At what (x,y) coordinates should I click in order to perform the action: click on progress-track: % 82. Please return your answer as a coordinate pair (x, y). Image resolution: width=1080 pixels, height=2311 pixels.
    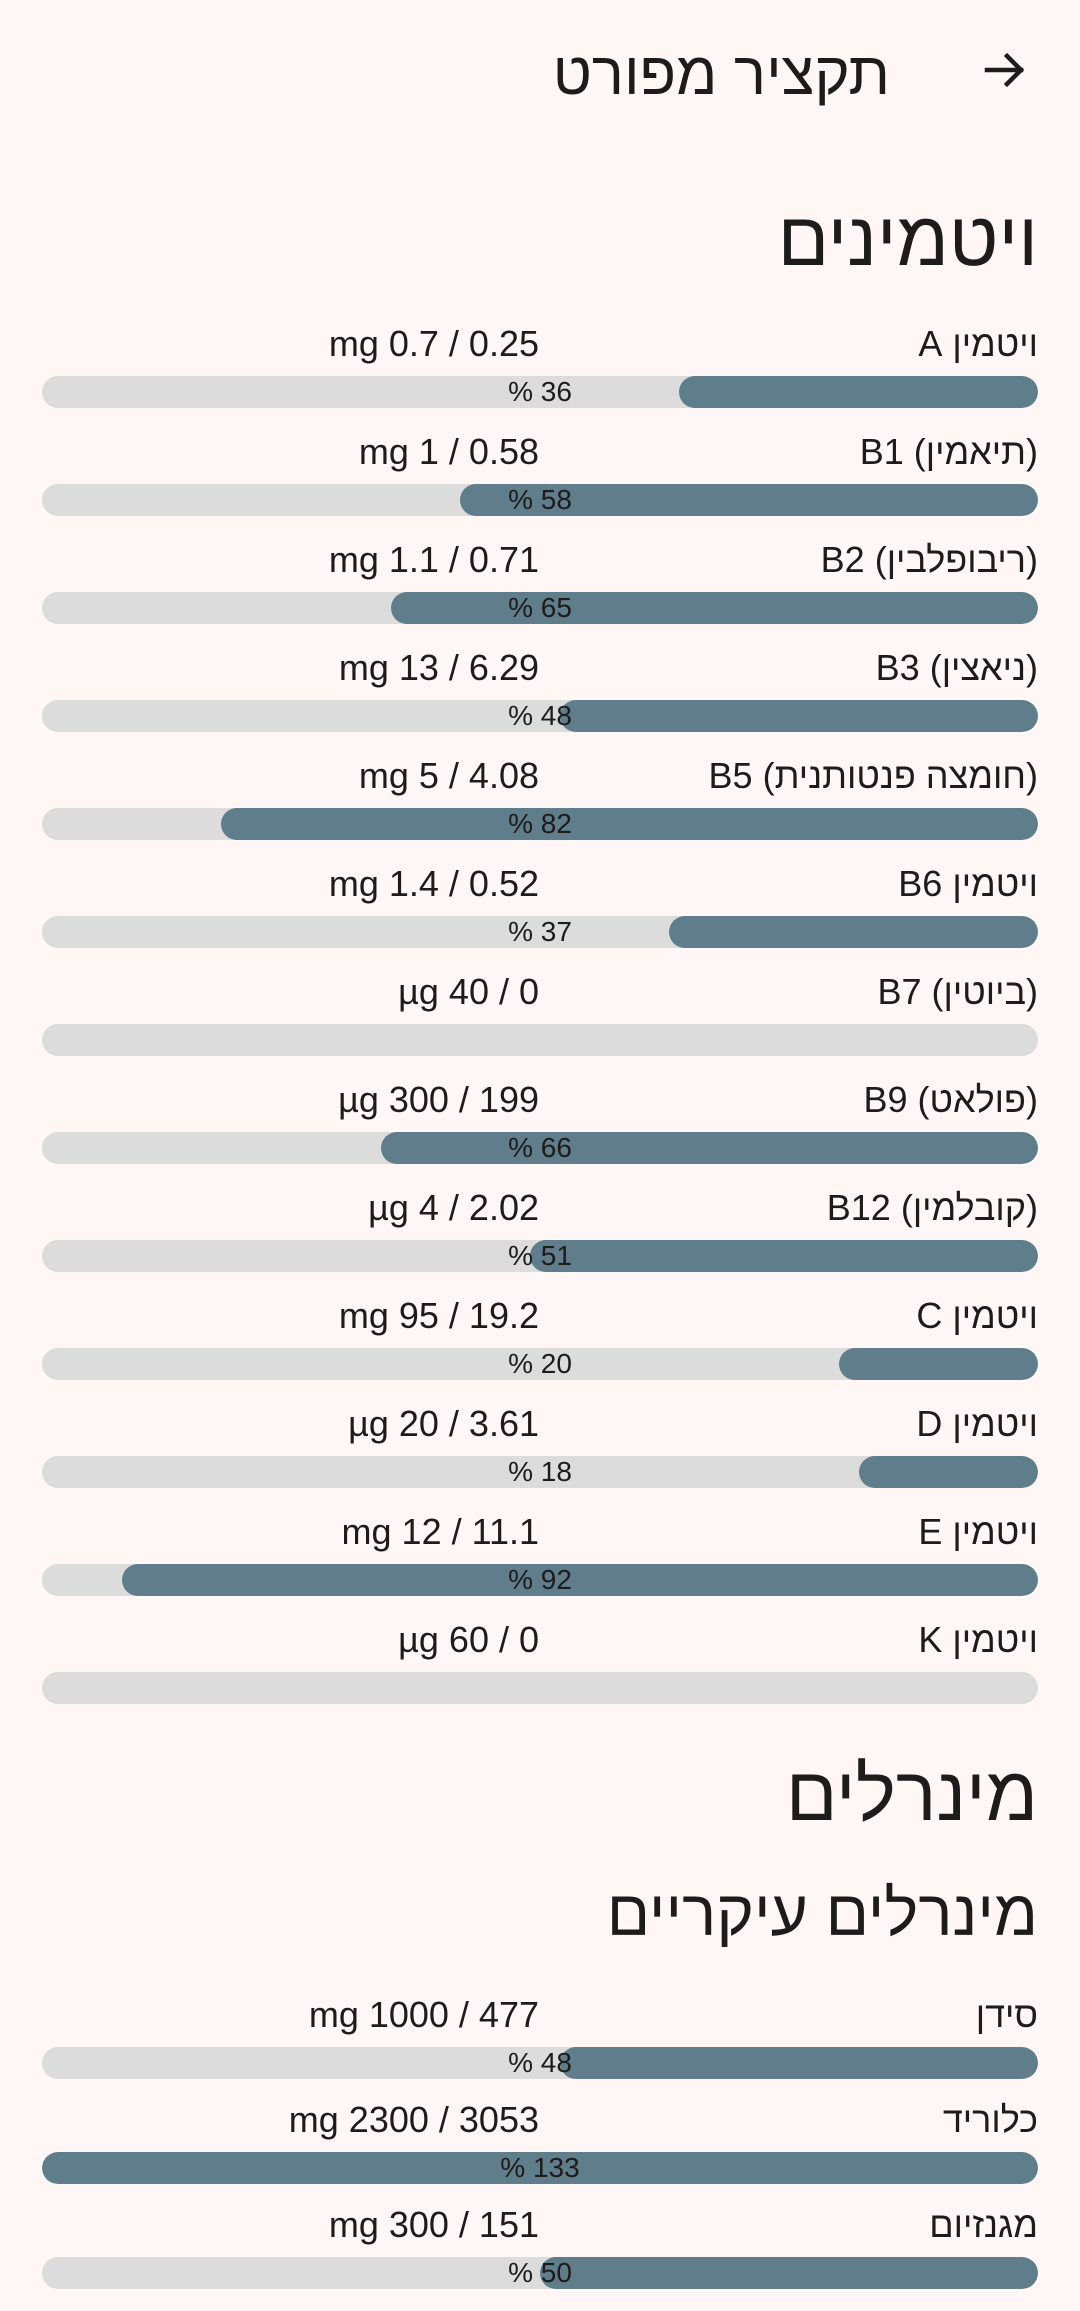
    Looking at the image, I should click on (540, 824).